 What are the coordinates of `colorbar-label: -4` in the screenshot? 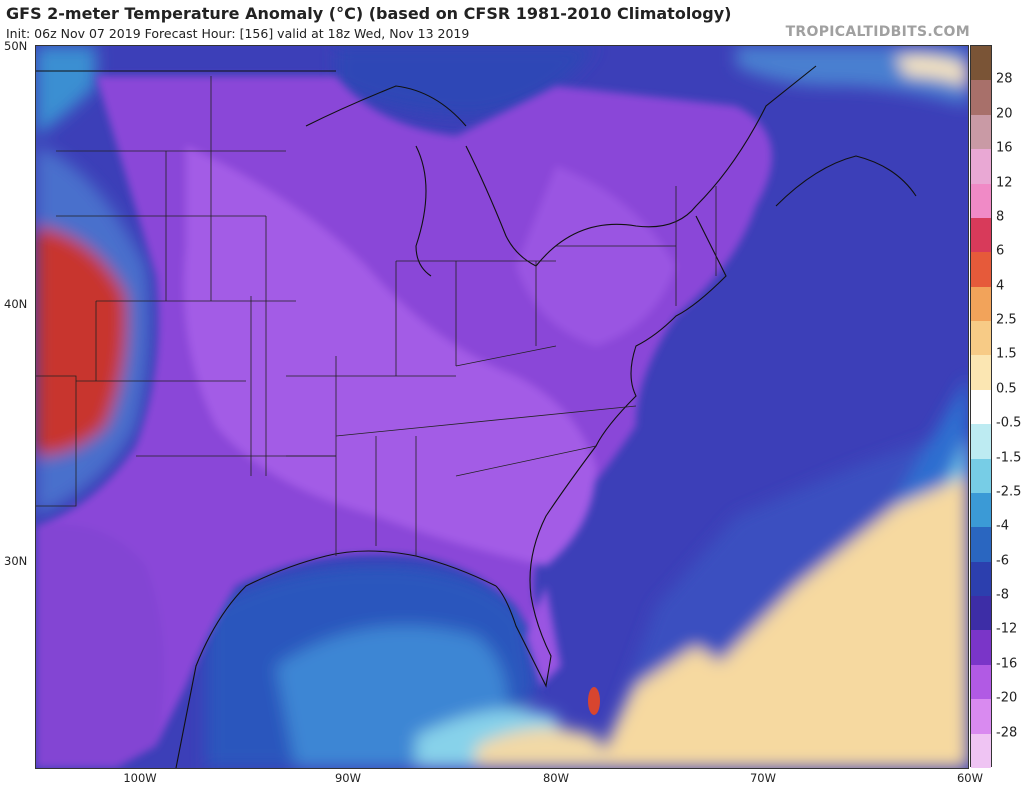 It's located at (1002, 526).